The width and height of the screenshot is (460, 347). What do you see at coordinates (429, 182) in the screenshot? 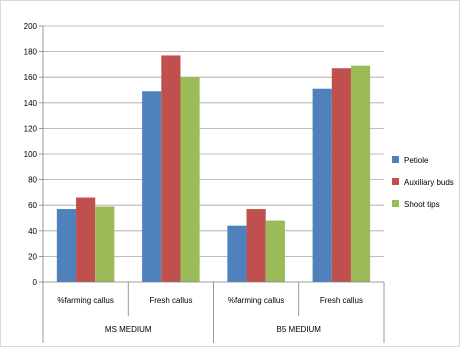
I see `legend-label: Auxiliary buds` at bounding box center [429, 182].